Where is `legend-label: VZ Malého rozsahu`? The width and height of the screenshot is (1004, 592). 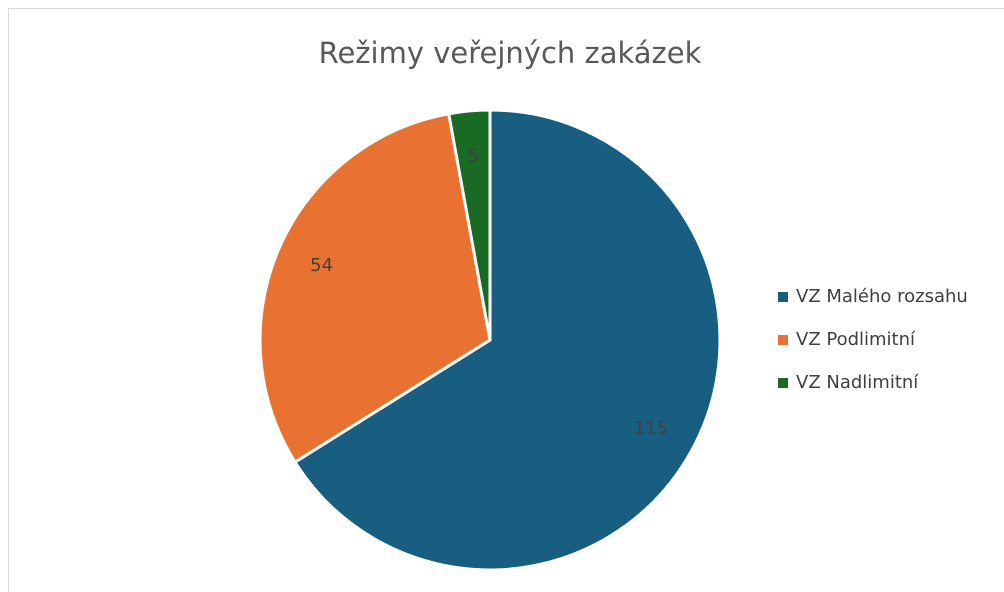
legend-label: VZ Malého rozsahu is located at coordinates (882, 296).